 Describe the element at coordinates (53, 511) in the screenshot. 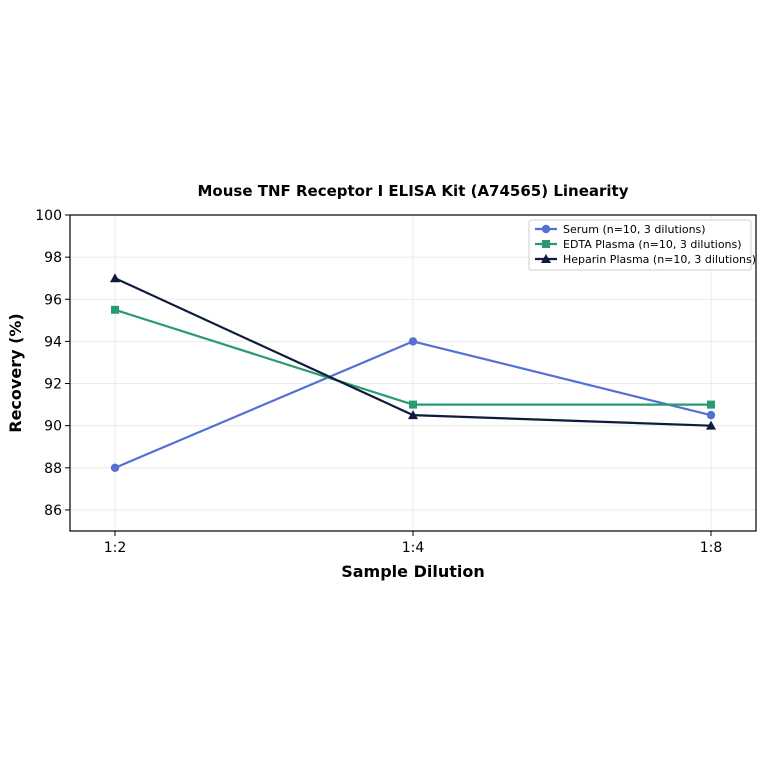

I see `y-tick-label: 86` at that location.